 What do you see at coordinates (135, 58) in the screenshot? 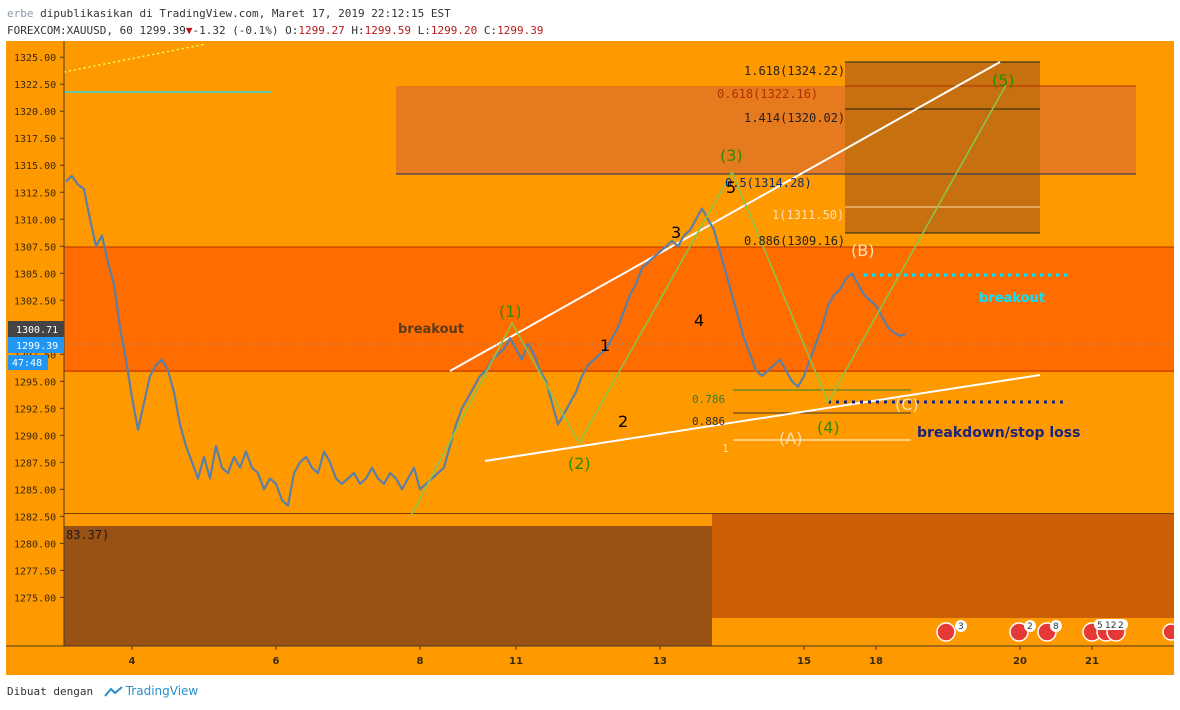
I see `yellow-dotted-line` at bounding box center [135, 58].